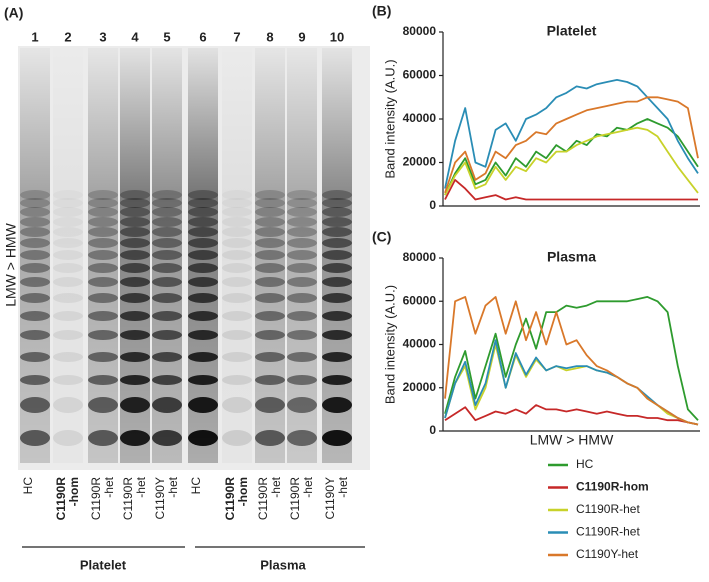  I want to click on y-tick-label: 20000, so click(420, 387).